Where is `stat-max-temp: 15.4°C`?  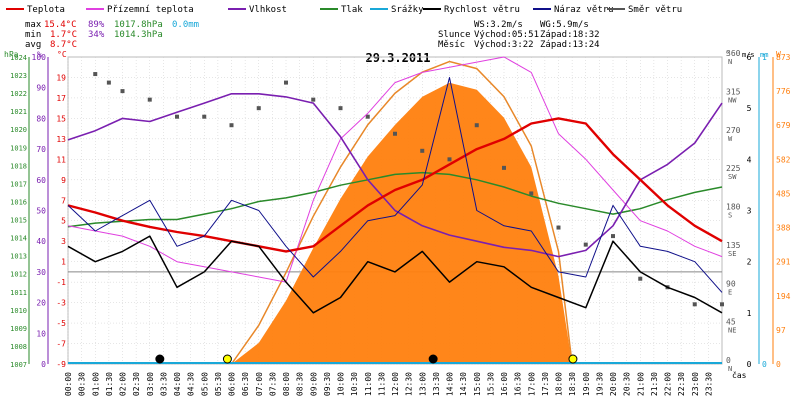
stat-max-temp: 15.4°C is located at coordinates (60, 25).